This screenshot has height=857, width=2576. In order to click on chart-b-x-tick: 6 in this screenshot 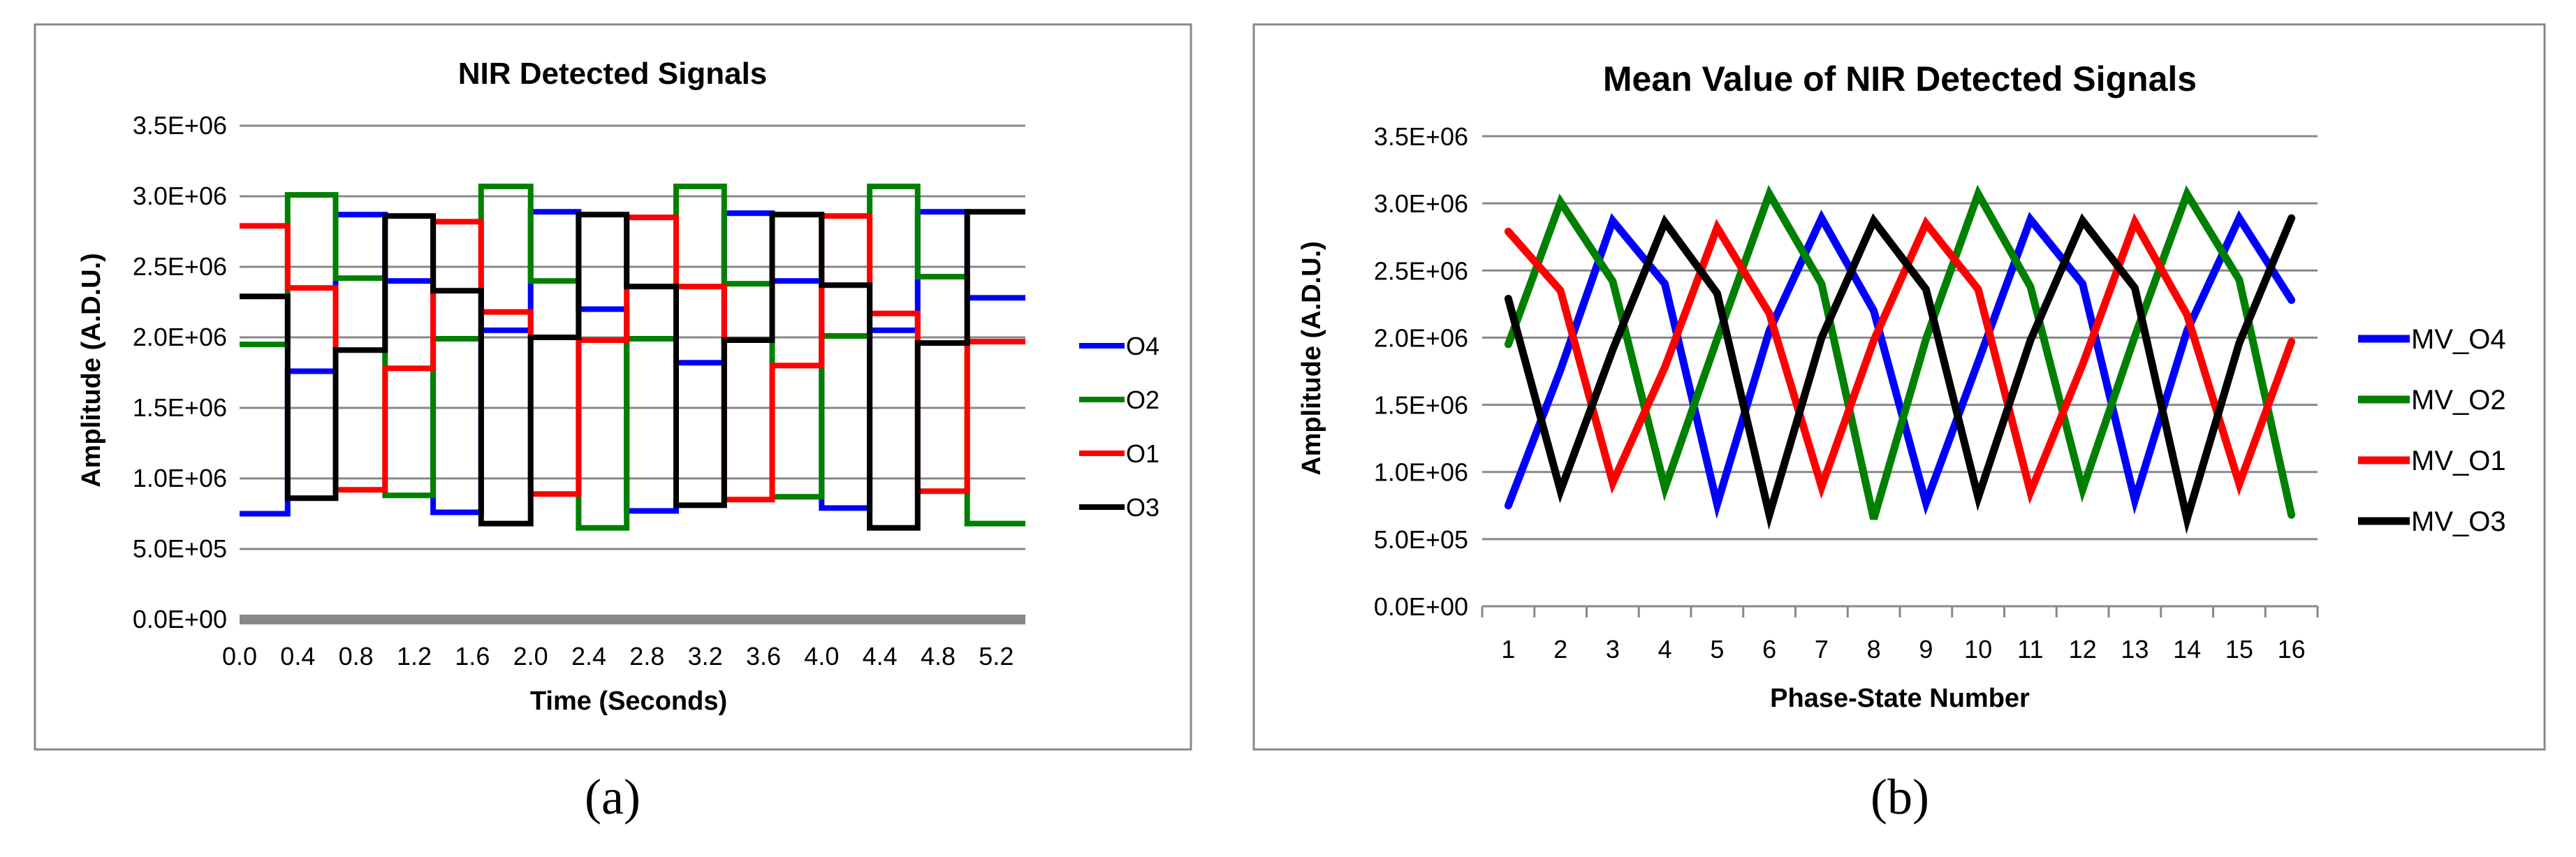, I will do `click(1769, 649)`.